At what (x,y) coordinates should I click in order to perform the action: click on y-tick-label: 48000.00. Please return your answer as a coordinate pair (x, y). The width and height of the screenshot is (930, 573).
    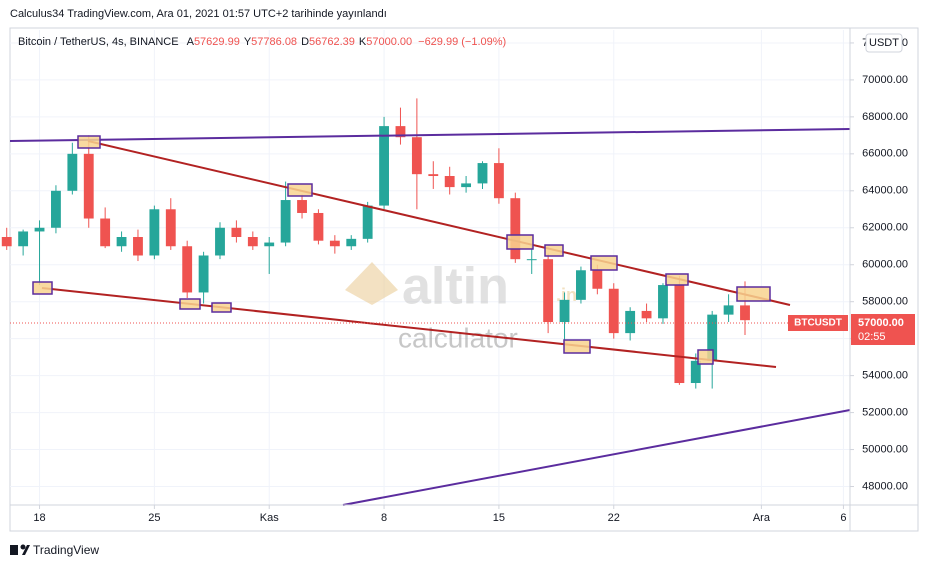
    Looking at the image, I should click on (885, 486).